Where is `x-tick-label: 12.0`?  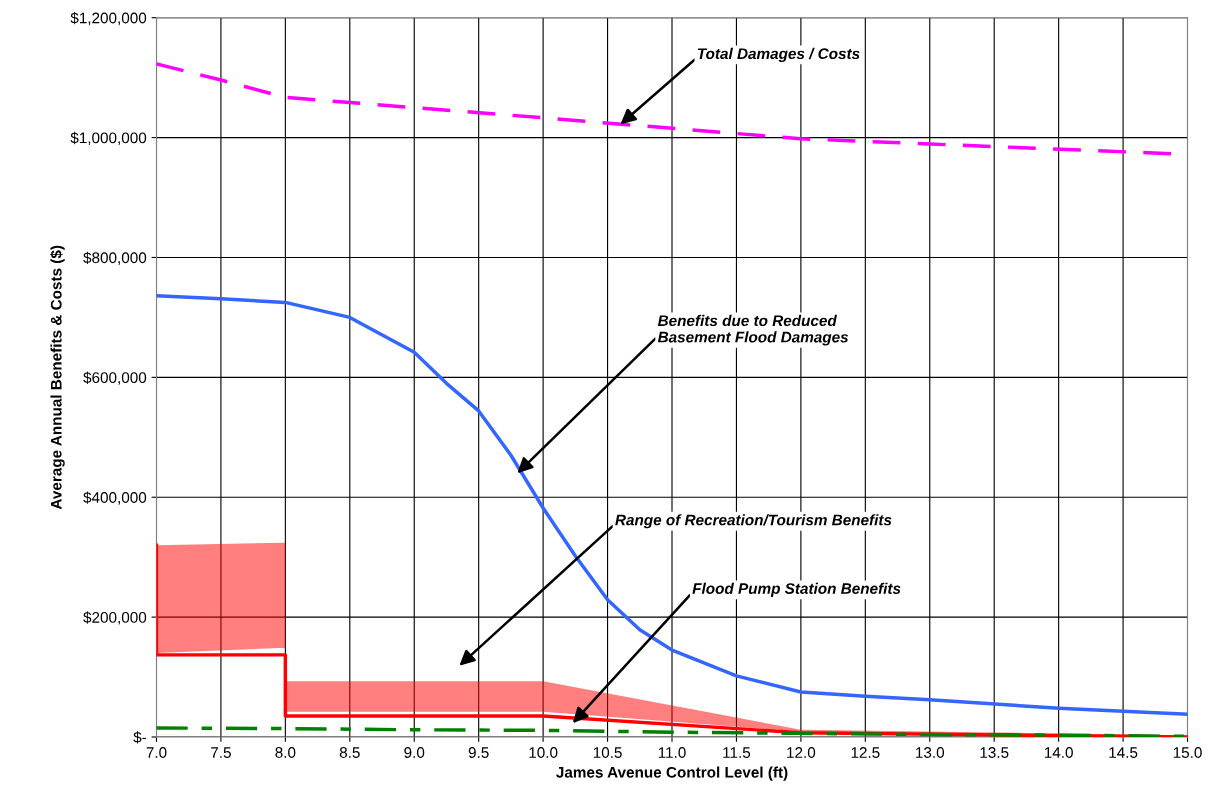
x-tick-label: 12.0 is located at coordinates (801, 752).